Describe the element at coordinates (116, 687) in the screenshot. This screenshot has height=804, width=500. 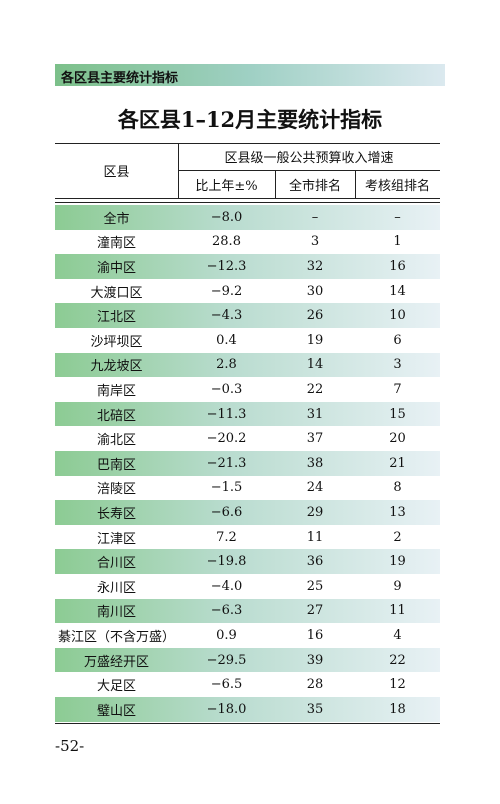
I see `district-cell: 大足区` at that location.